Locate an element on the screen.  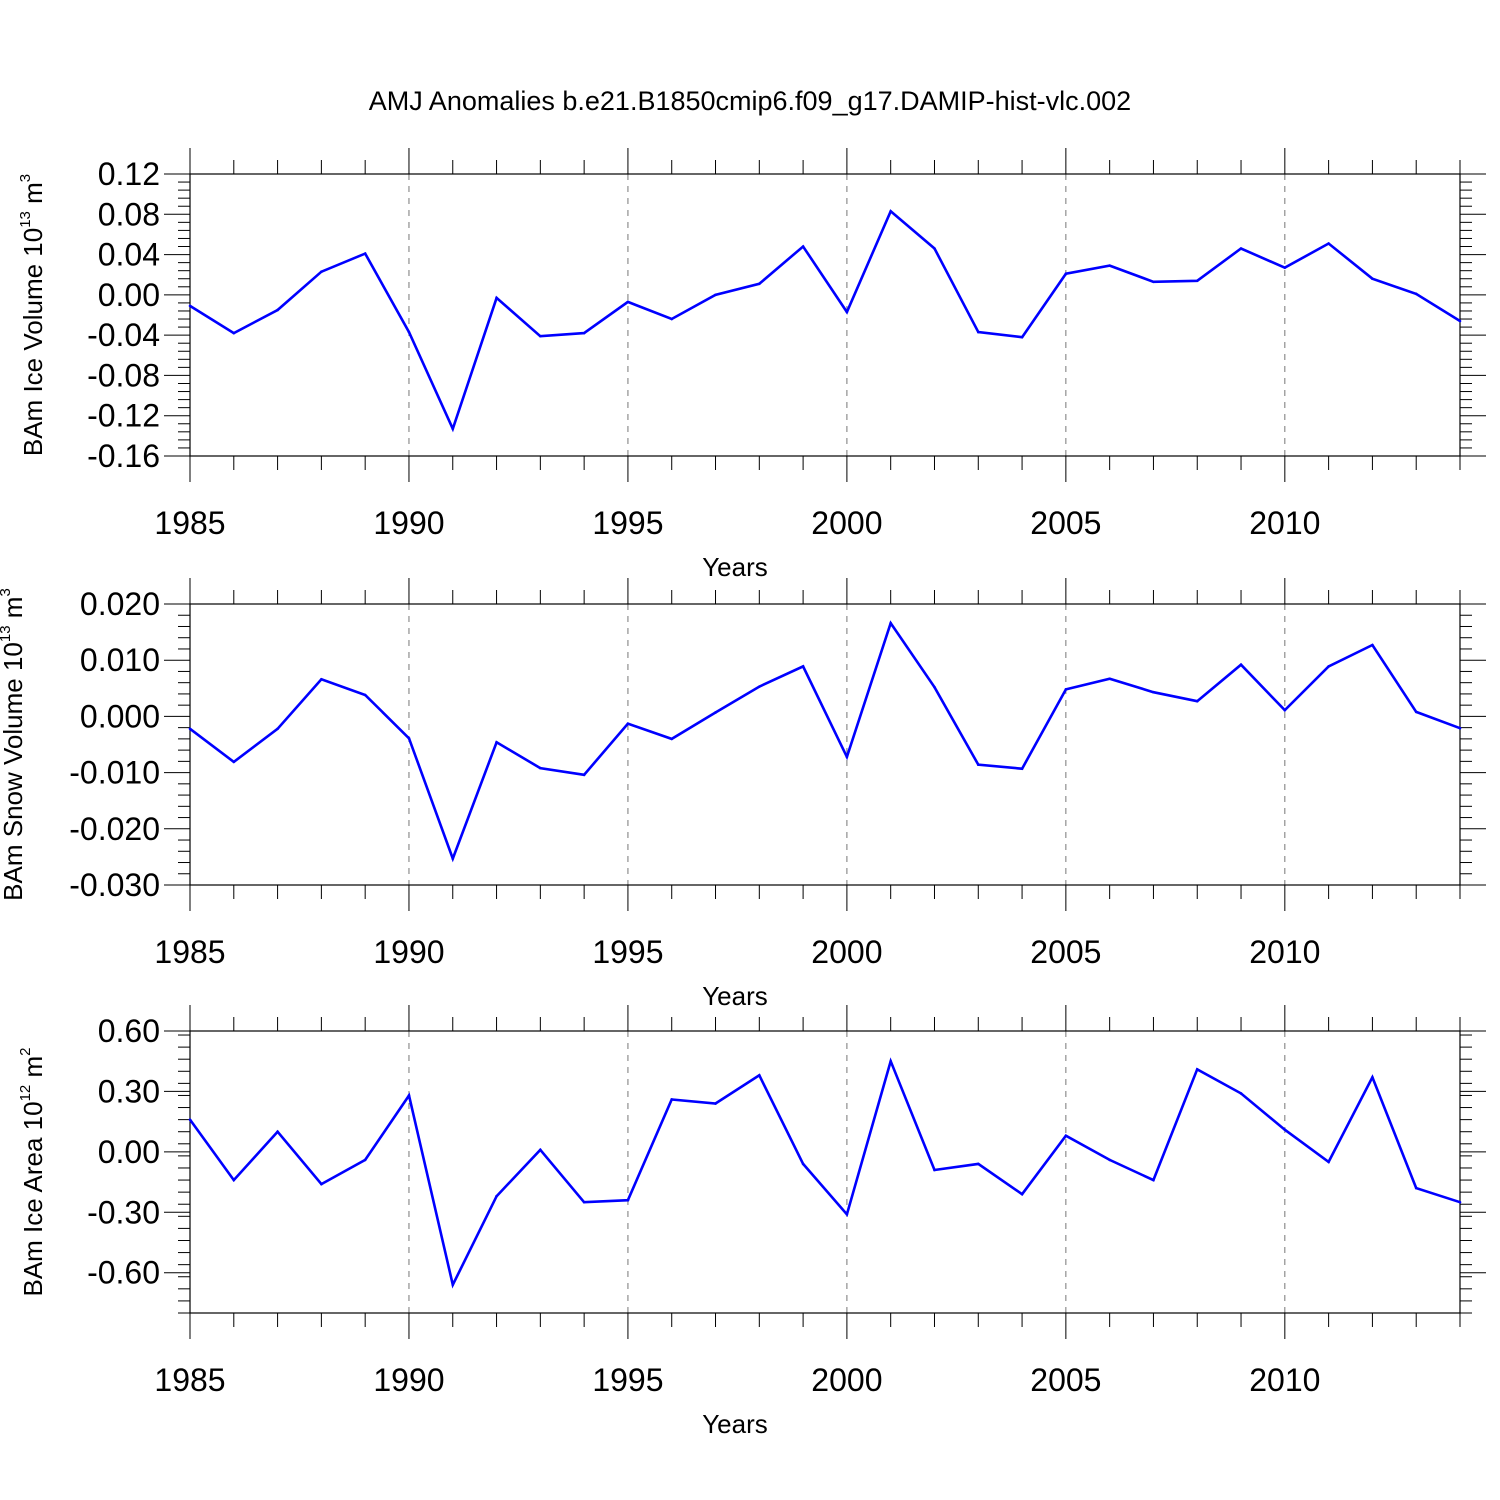
y-tick-label: 0.60 is located at coordinates (129, 1031).